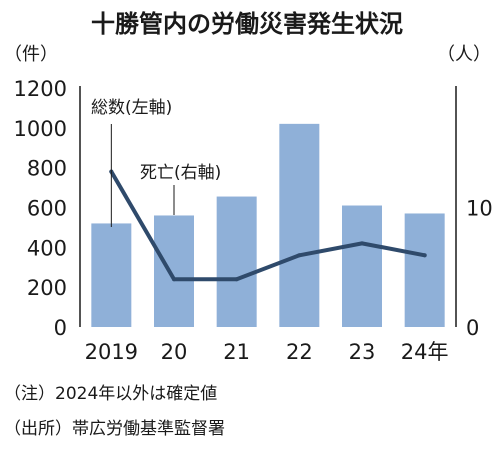 This screenshot has height=450, width=495. What do you see at coordinates (247, 24) in the screenshot?
I see `chart-title: 十勝管内の労働災害発生状況` at bounding box center [247, 24].